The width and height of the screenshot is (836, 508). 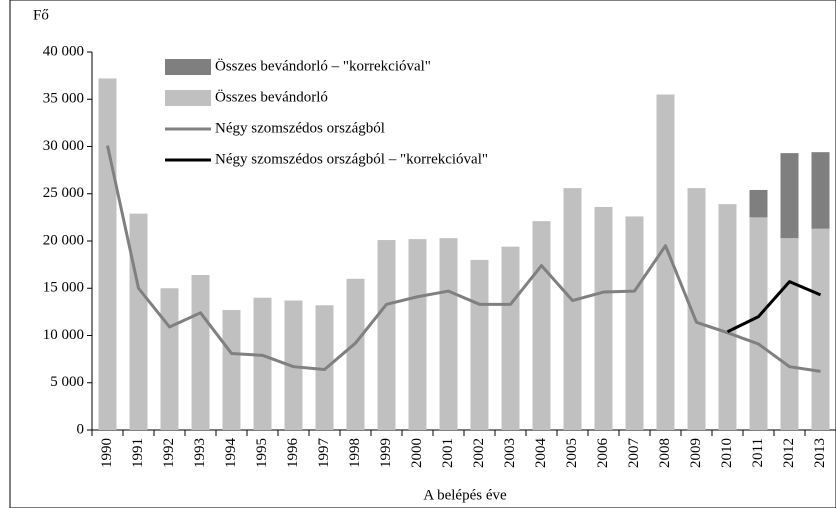 What do you see at coordinates (81, 429) in the screenshot?
I see `y-tick-label: 0` at bounding box center [81, 429].